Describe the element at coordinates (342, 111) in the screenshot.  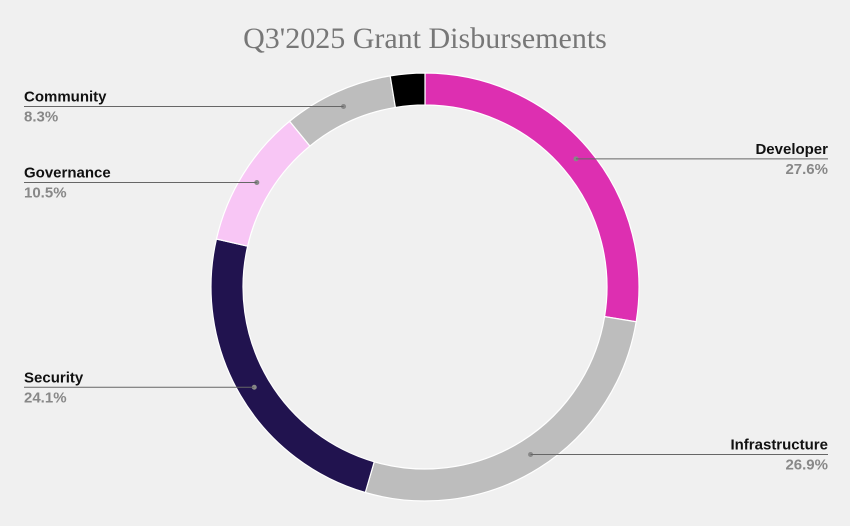
I see `slice-community` at that location.